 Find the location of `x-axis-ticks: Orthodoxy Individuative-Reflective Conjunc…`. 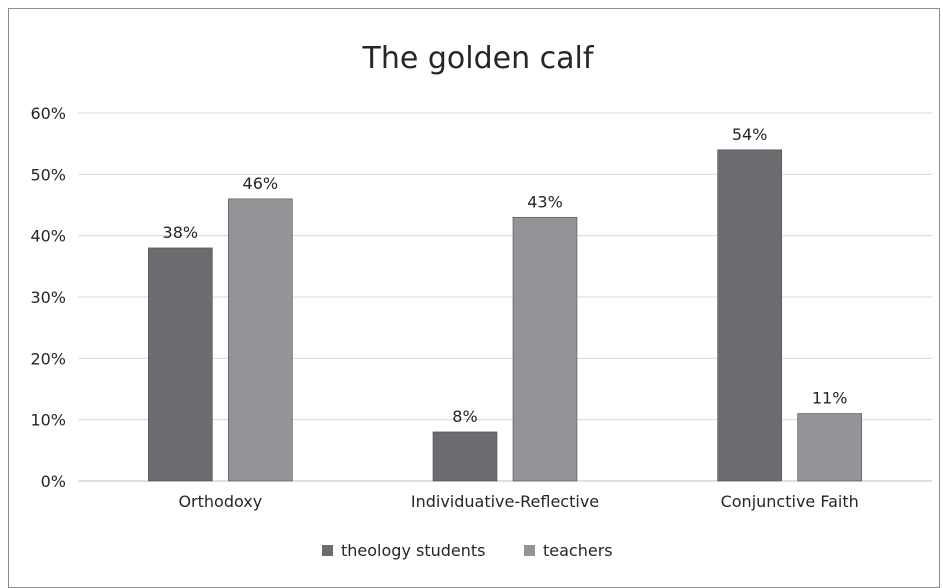

x-axis-ticks: Orthodoxy Individuative-Reflective Conjunc… is located at coordinates (518, 501).